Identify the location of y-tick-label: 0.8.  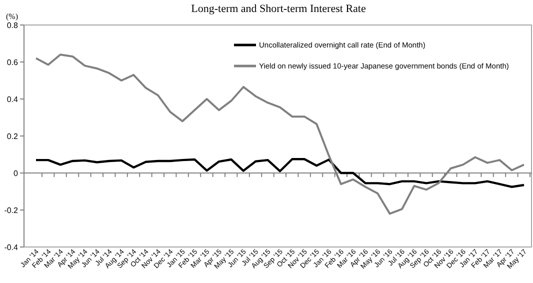
(12, 25).